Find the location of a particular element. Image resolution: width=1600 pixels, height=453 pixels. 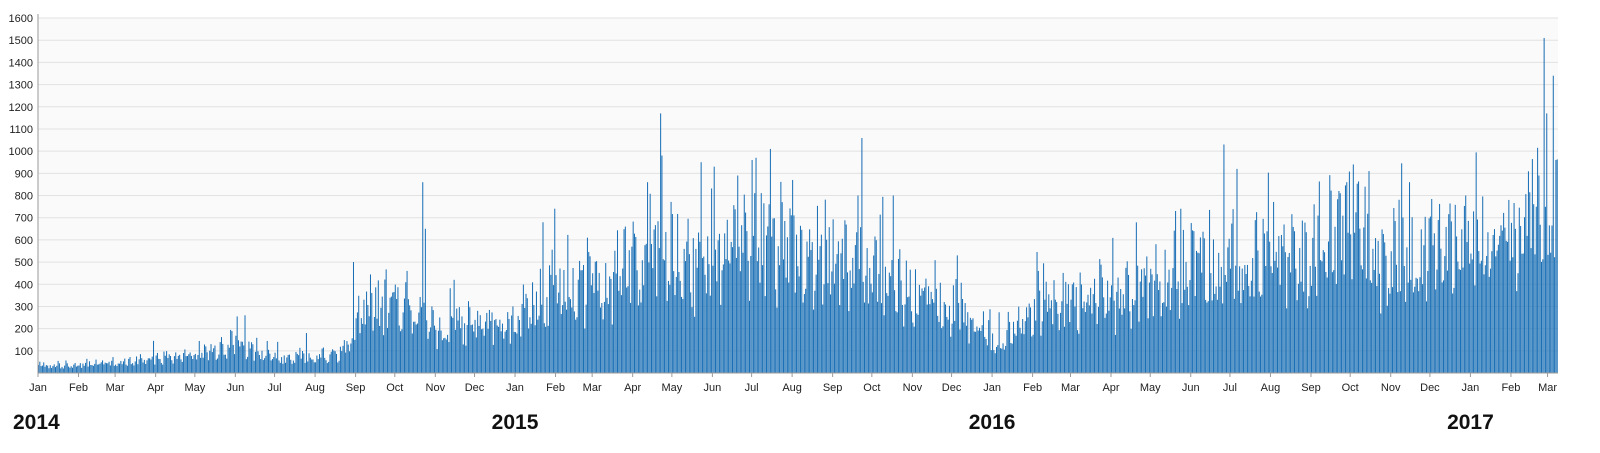

y-tick-label: 700 is located at coordinates (24, 219).